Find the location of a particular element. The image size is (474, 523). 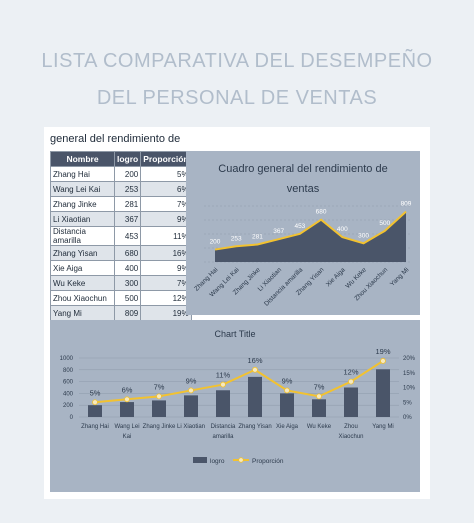

data-label: 11% is located at coordinates (223, 375).